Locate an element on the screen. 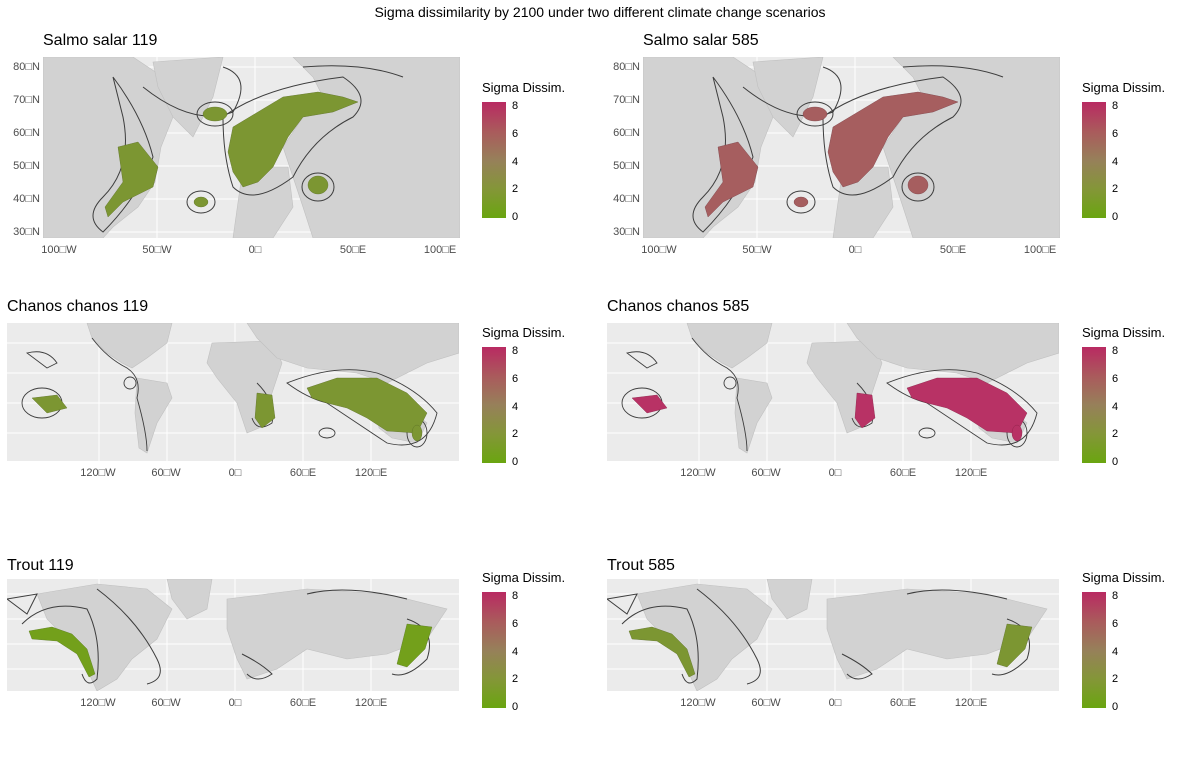  x-tick: 100□E is located at coordinates (1040, 250).